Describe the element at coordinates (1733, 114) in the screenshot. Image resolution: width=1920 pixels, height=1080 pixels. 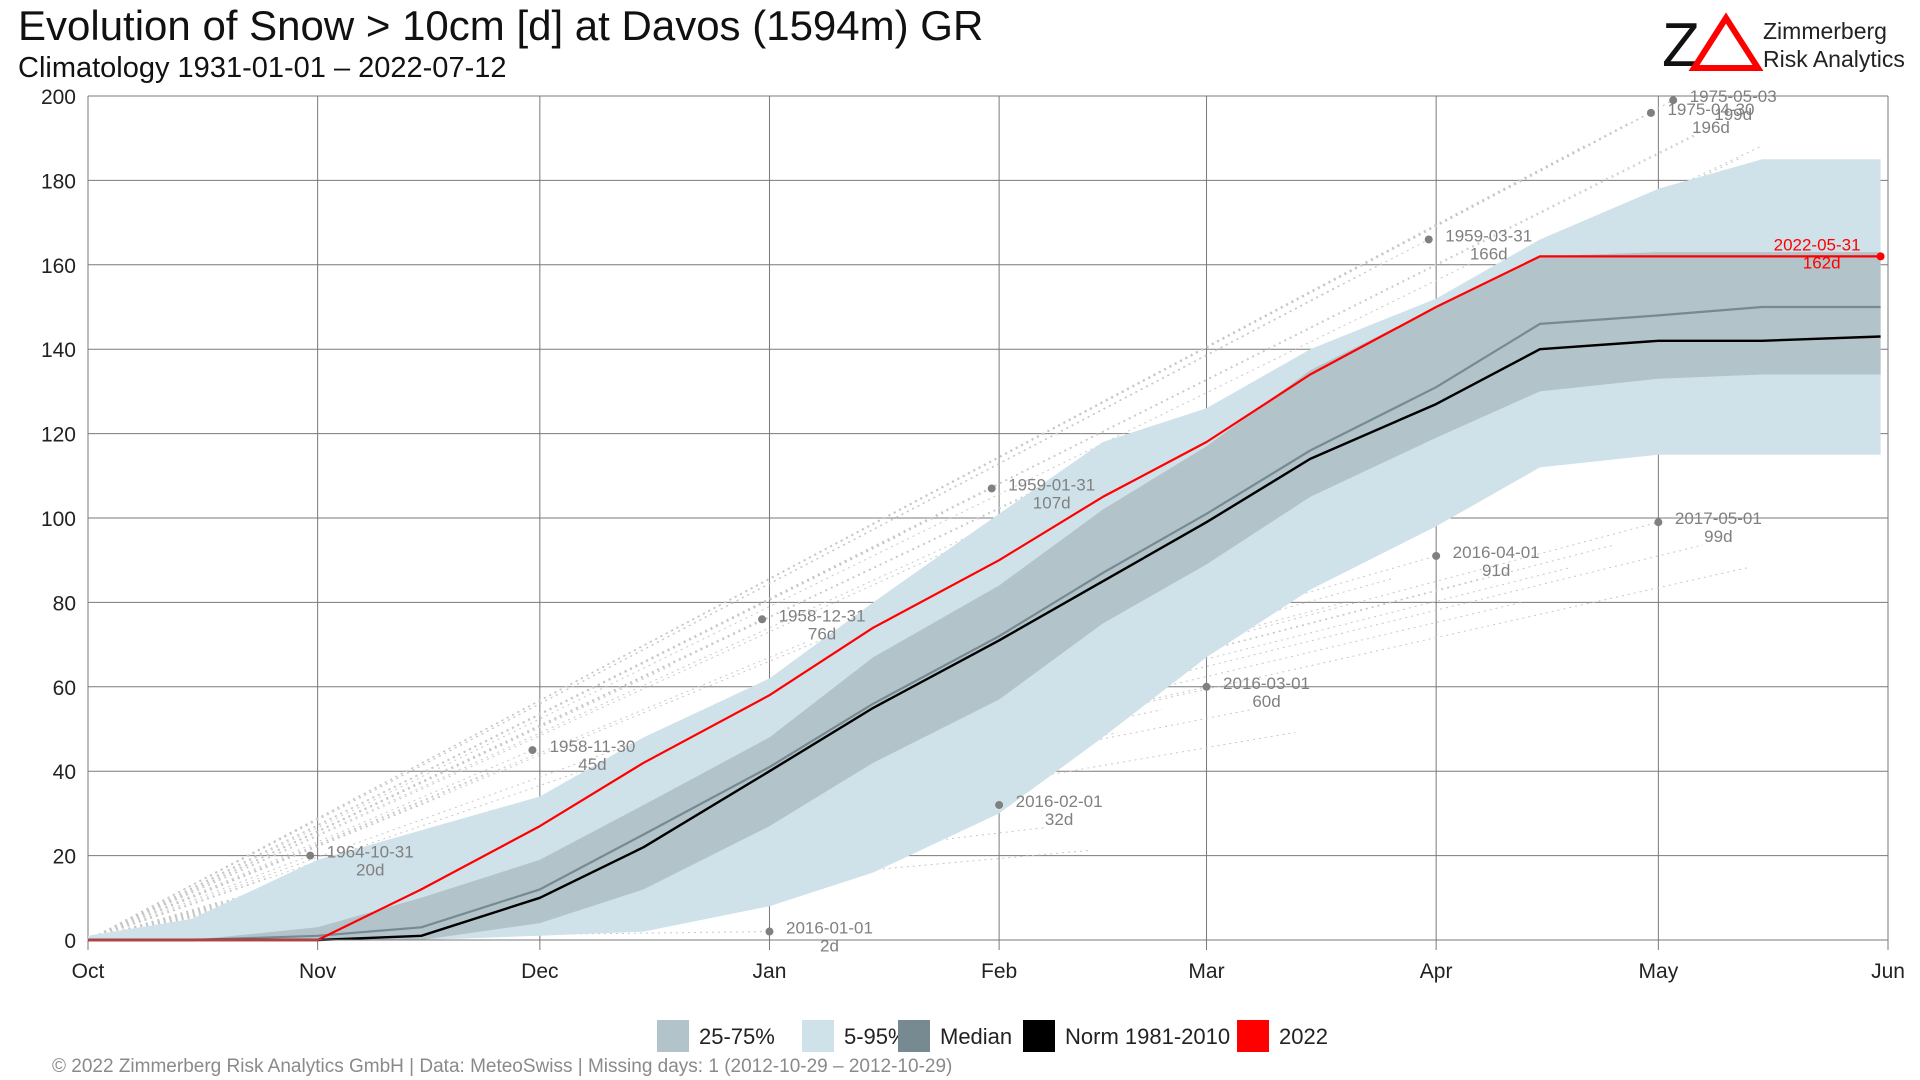
I see `annotation-value: 199d` at that location.